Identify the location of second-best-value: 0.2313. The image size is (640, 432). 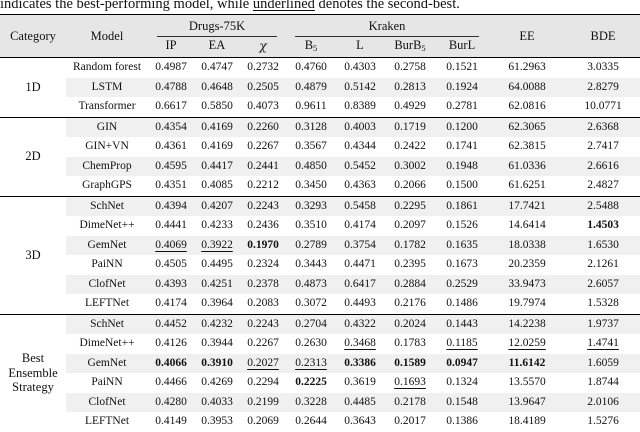
(311, 362).